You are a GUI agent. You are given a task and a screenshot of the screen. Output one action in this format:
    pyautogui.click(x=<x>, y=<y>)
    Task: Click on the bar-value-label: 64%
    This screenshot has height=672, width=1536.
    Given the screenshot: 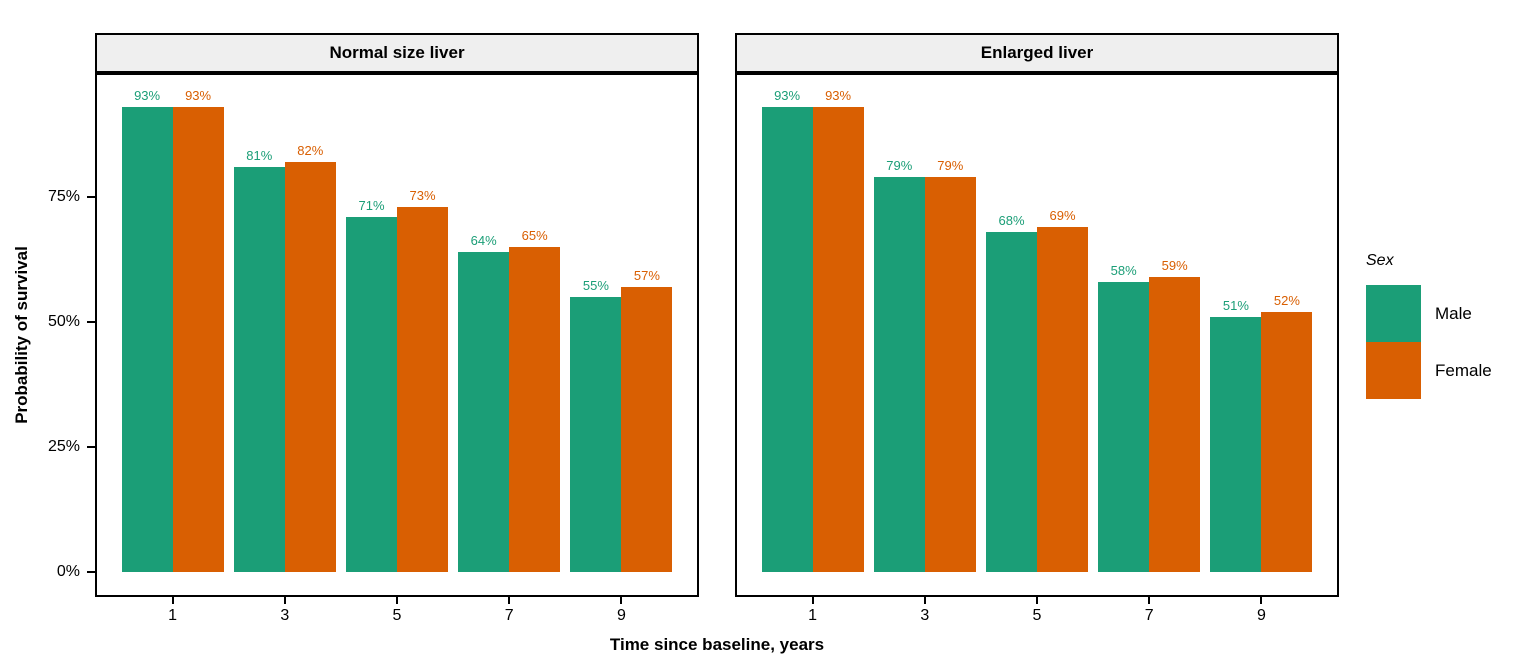 What is the action you would take?
    pyautogui.click(x=483, y=240)
    